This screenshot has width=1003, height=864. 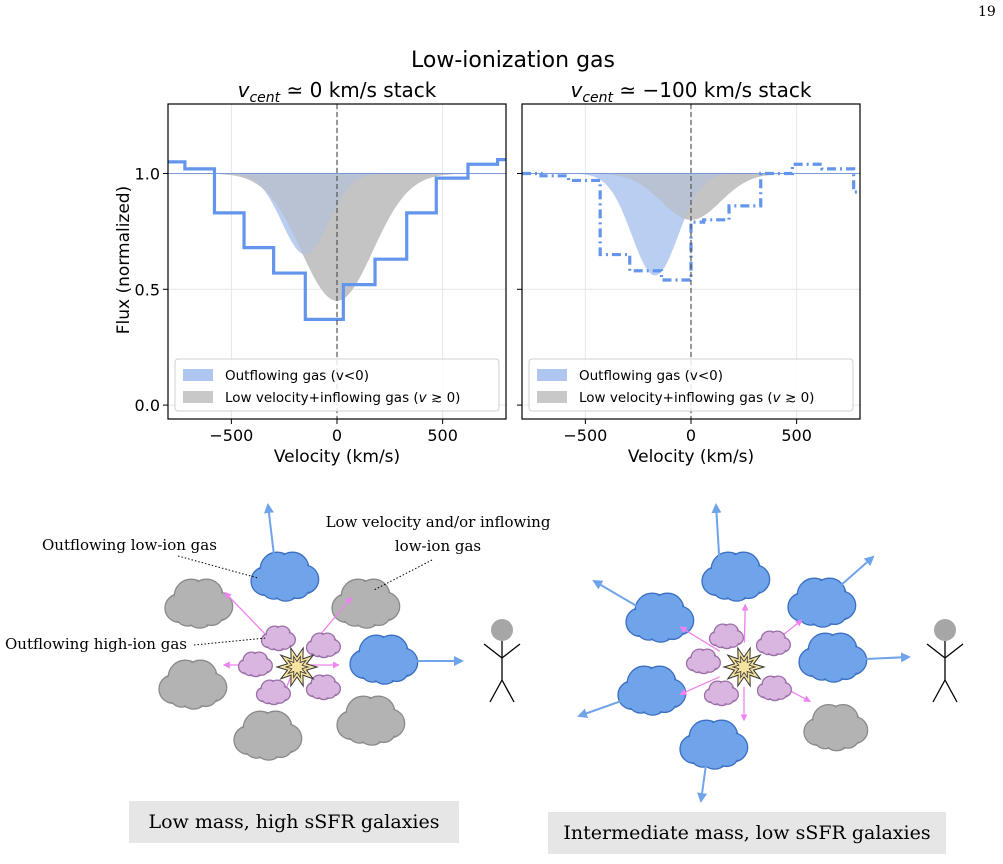 I want to click on label-low-velocity-line2: low-ion gas, so click(x=438, y=546).